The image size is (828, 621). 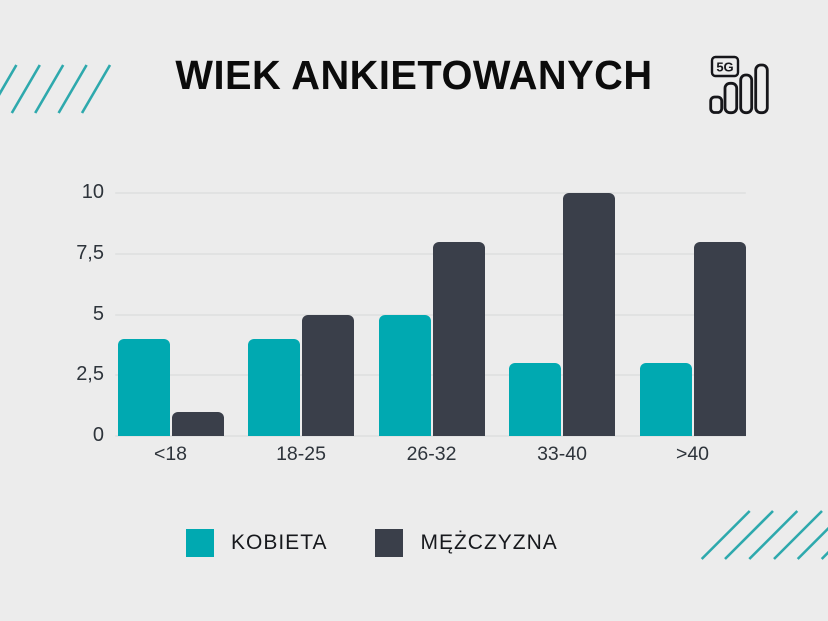 I want to click on gridline-2,5, so click(x=430, y=375).